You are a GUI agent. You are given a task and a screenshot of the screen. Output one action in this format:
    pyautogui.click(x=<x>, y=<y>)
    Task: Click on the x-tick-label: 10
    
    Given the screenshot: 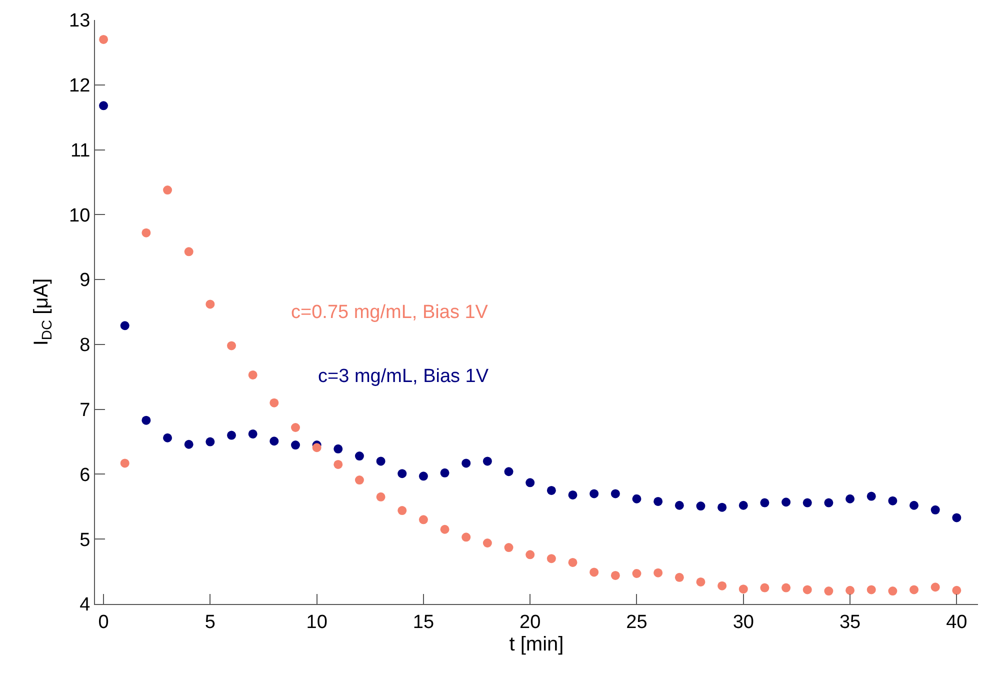 What is the action you would take?
    pyautogui.click(x=317, y=622)
    